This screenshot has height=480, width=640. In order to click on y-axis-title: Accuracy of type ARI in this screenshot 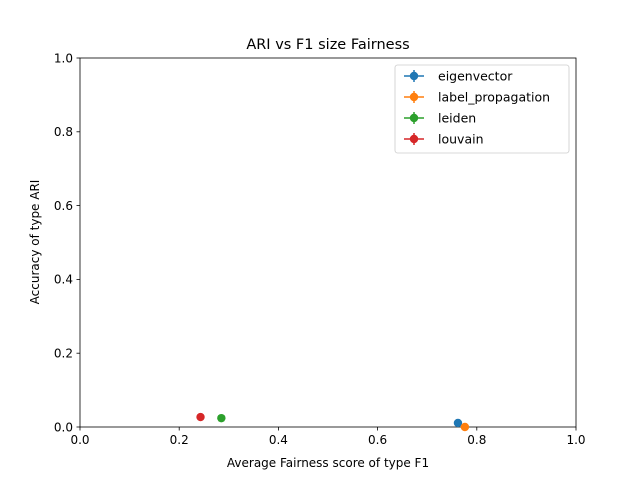, I will do `click(35, 242)`.